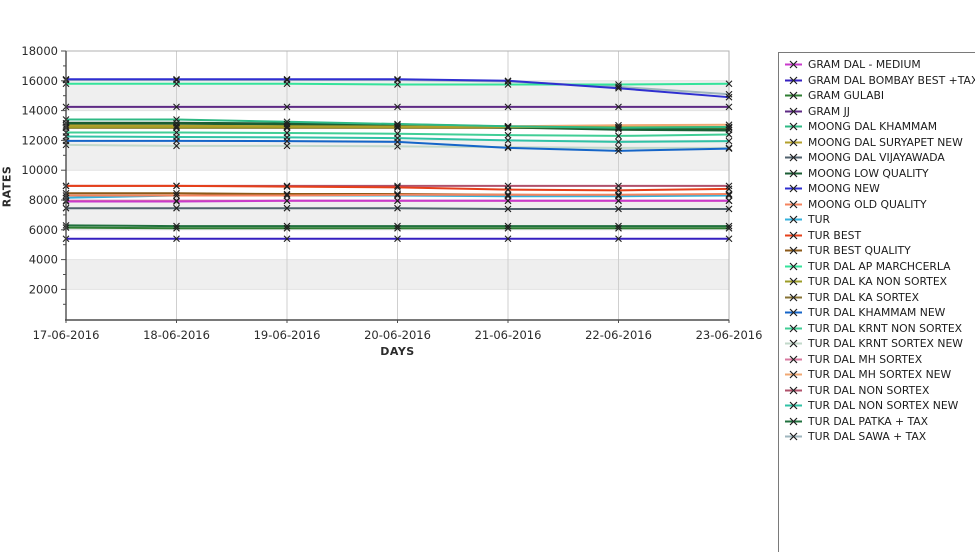  I want to click on legend-item-label: MOONG NEW, so click(844, 189).